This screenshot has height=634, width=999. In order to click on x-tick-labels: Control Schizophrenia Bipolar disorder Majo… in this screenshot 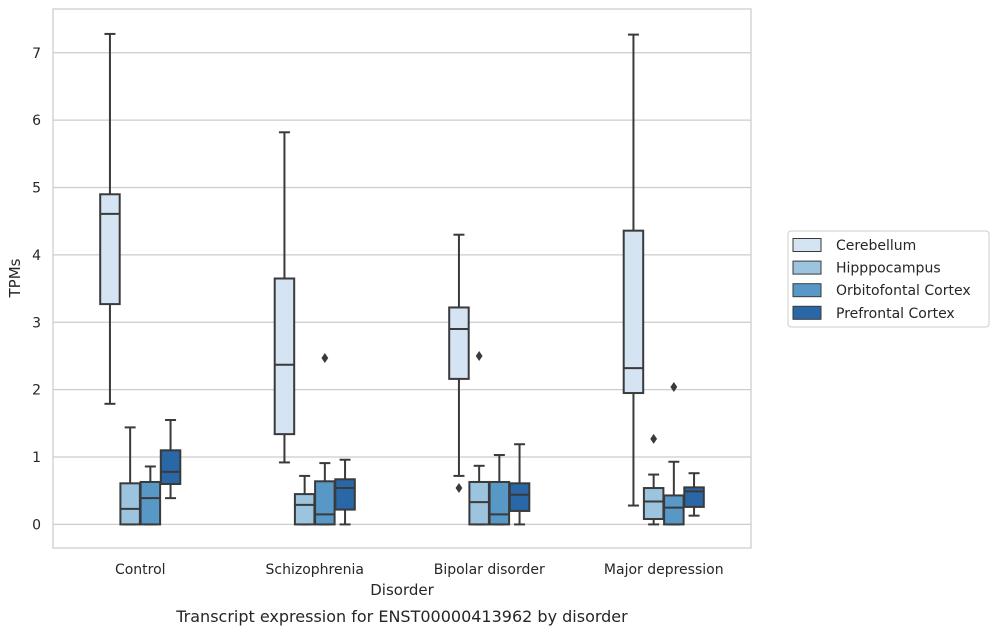, I will do `click(419, 570)`.